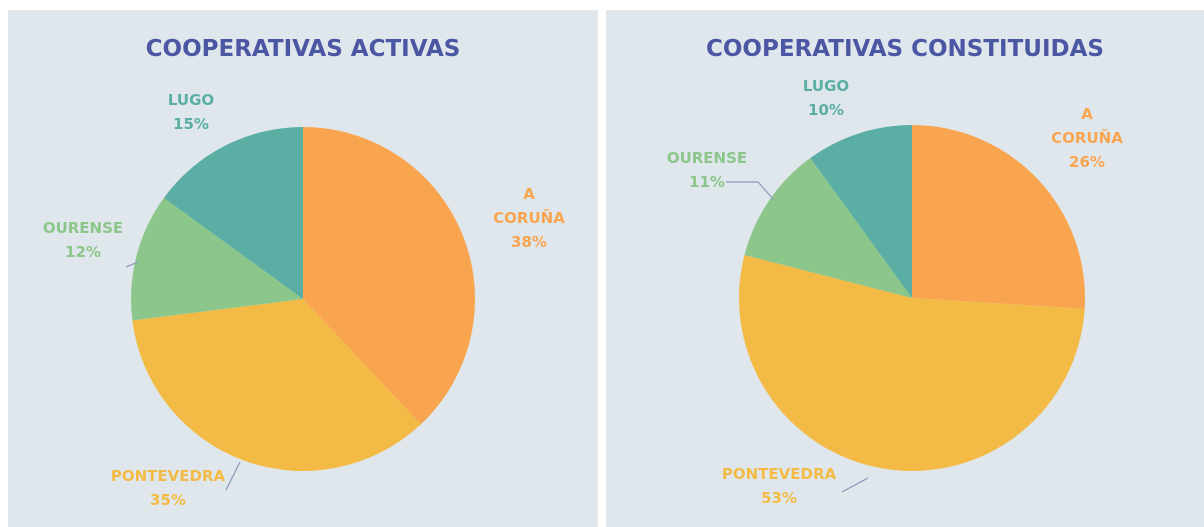  Describe the element at coordinates (83, 240) in the screenshot. I see `data-label: OURENSE 12%` at that location.